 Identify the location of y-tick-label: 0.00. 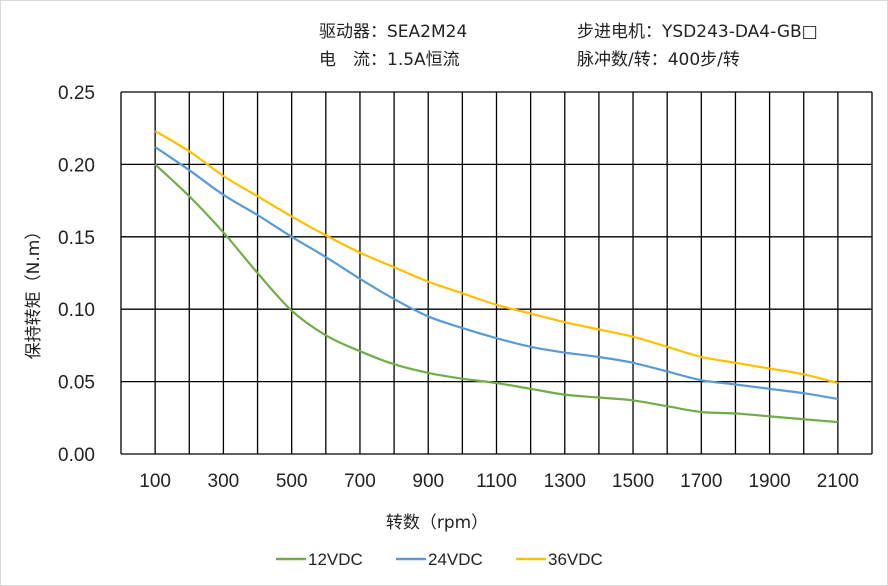
(76, 455).